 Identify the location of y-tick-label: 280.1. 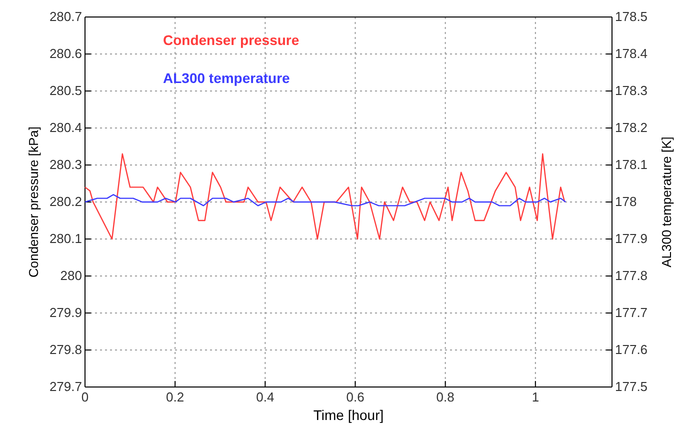
(65, 238).